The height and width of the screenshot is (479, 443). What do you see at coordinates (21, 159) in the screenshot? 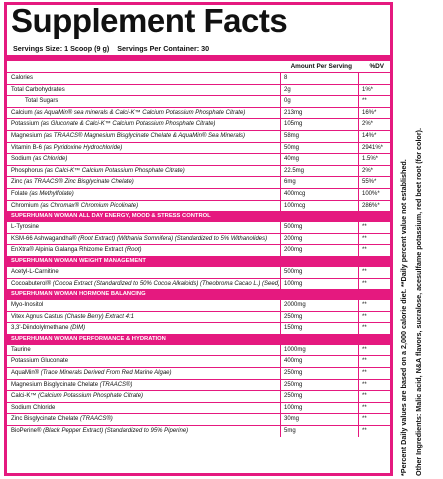
I see `nutrient-name: Sodium` at bounding box center [21, 159].